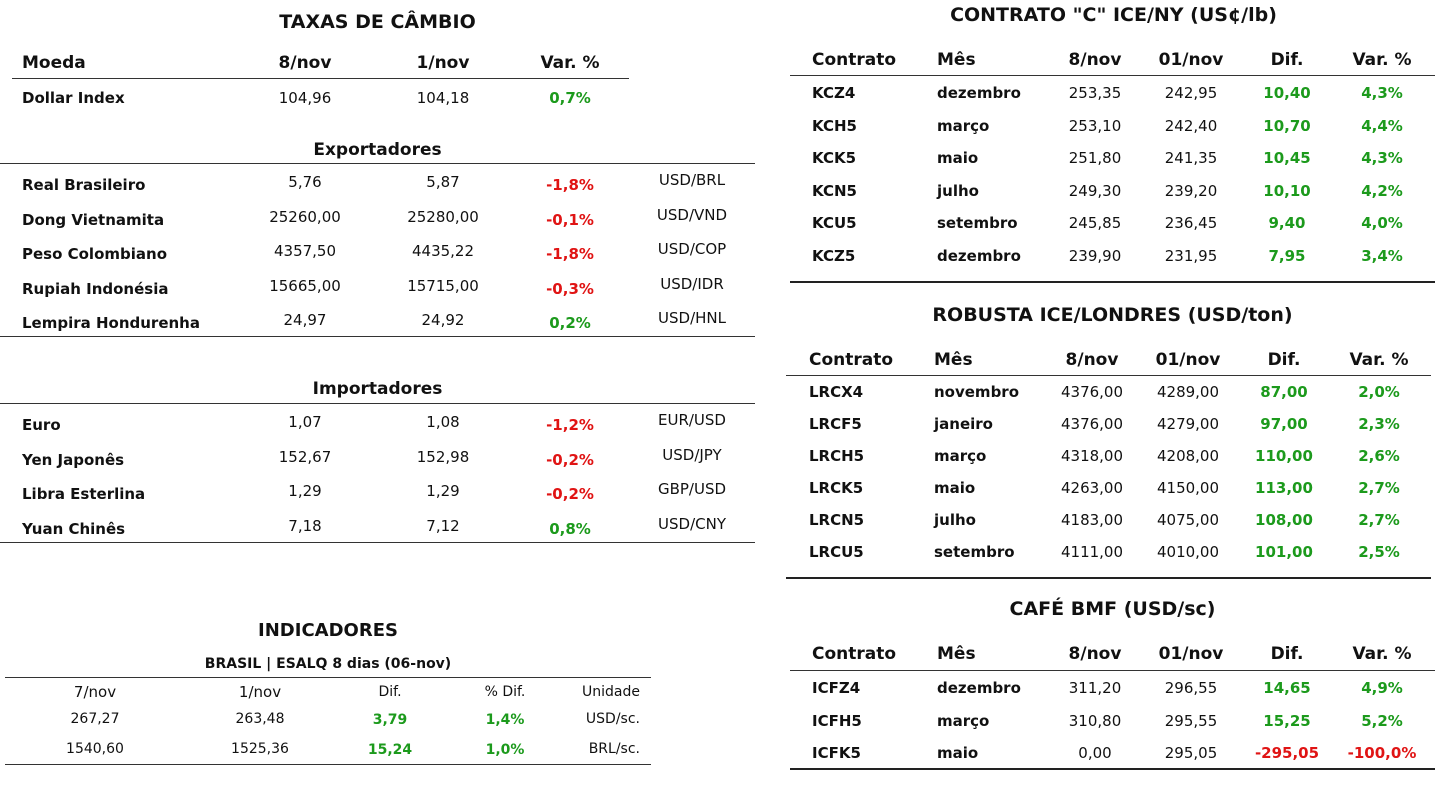  What do you see at coordinates (692, 214) in the screenshot?
I see `exporter-row-pair: USD/VND` at bounding box center [692, 214].